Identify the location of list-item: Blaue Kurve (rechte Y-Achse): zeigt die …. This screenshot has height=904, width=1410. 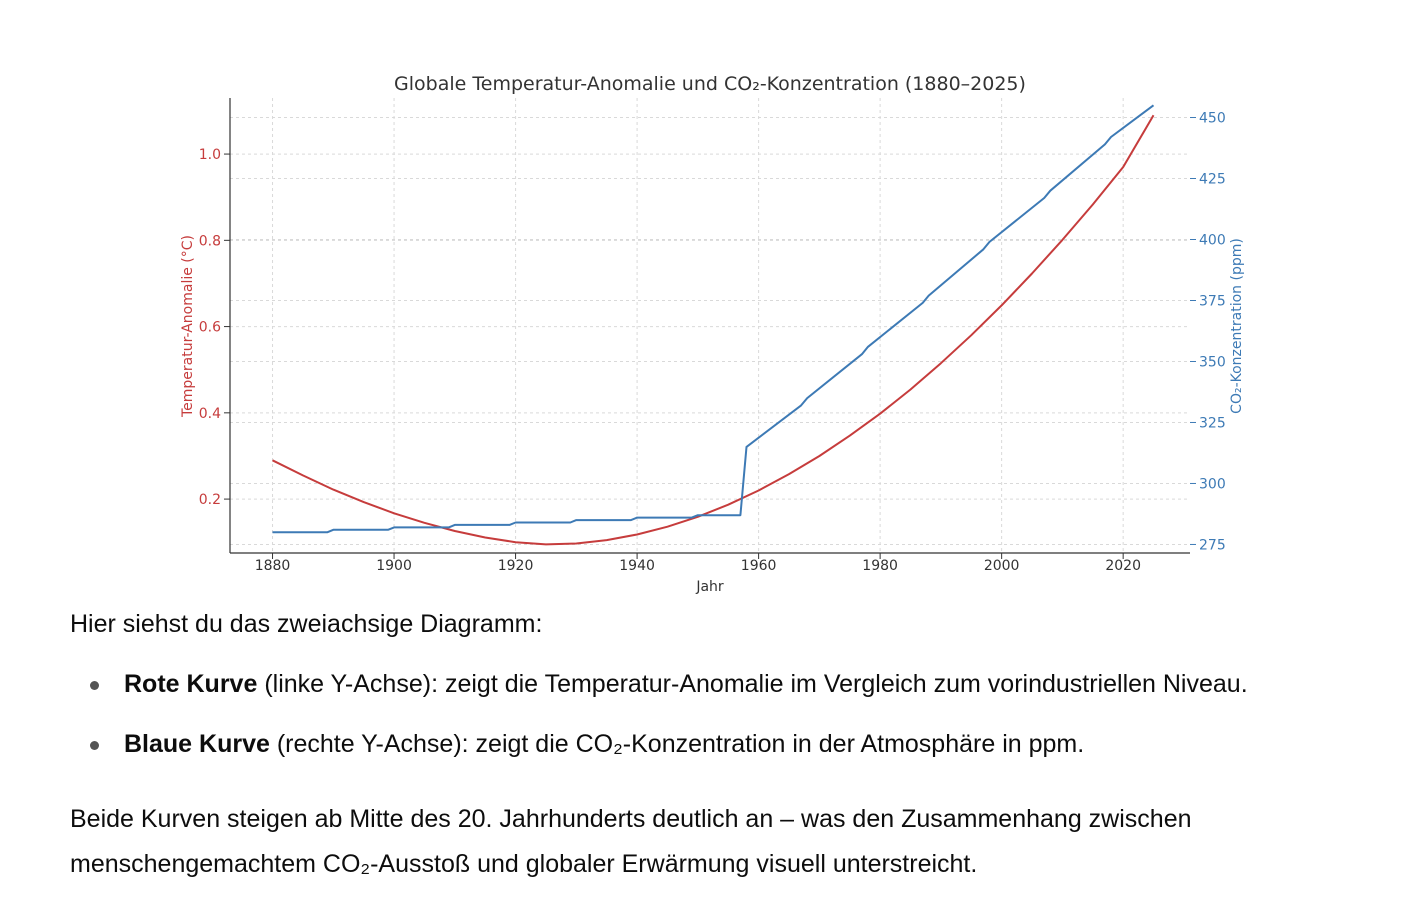
(659, 752).